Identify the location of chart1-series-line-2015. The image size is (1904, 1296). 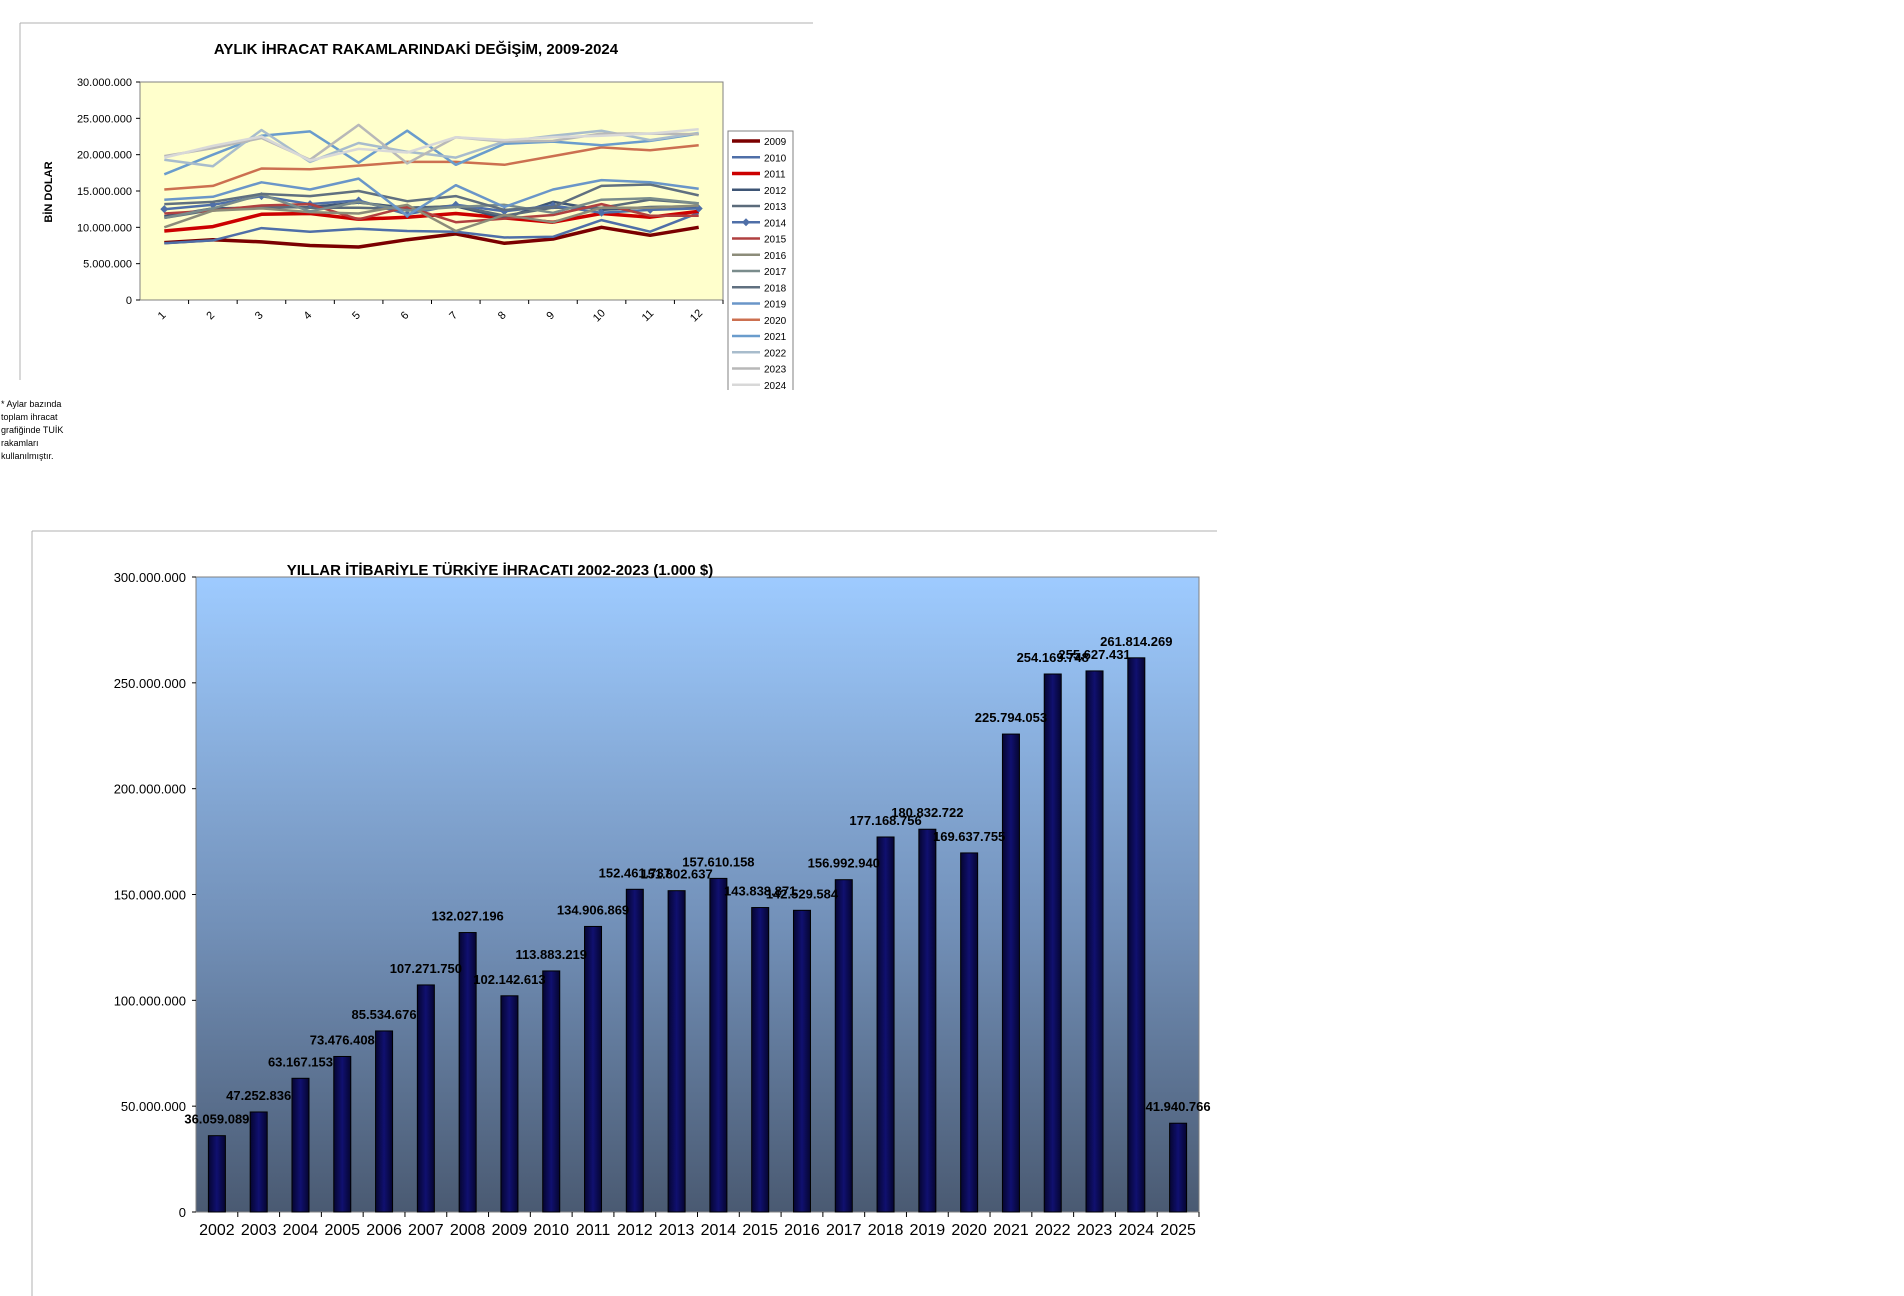
(431, 213).